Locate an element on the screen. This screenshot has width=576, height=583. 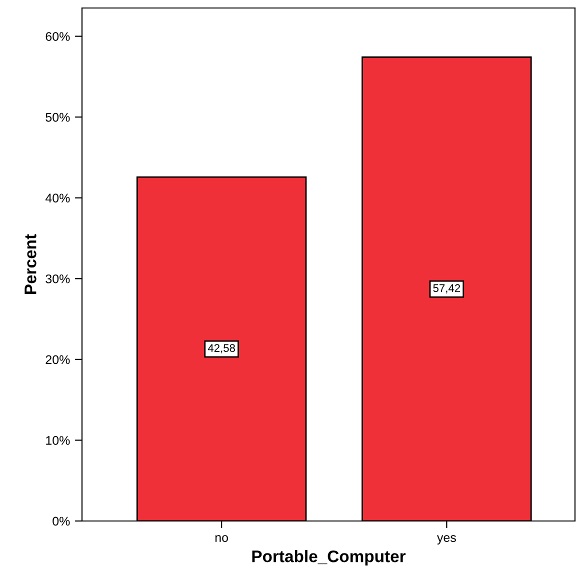
x-tick-label: yes is located at coordinates (446, 539).